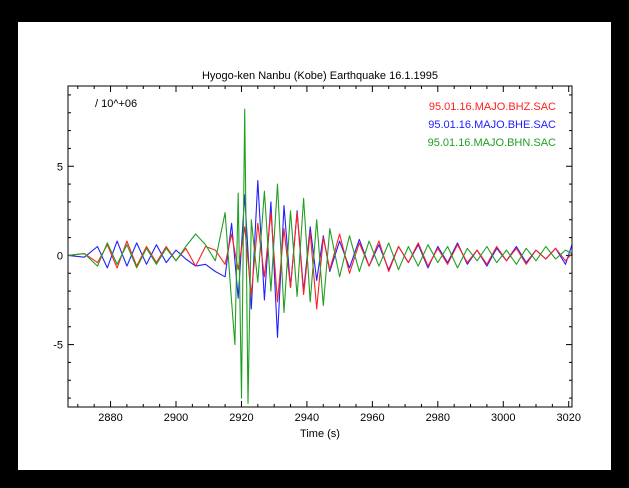  Describe the element at coordinates (503, 418) in the screenshot. I see `x-tick-label-3000: 3000` at that location.